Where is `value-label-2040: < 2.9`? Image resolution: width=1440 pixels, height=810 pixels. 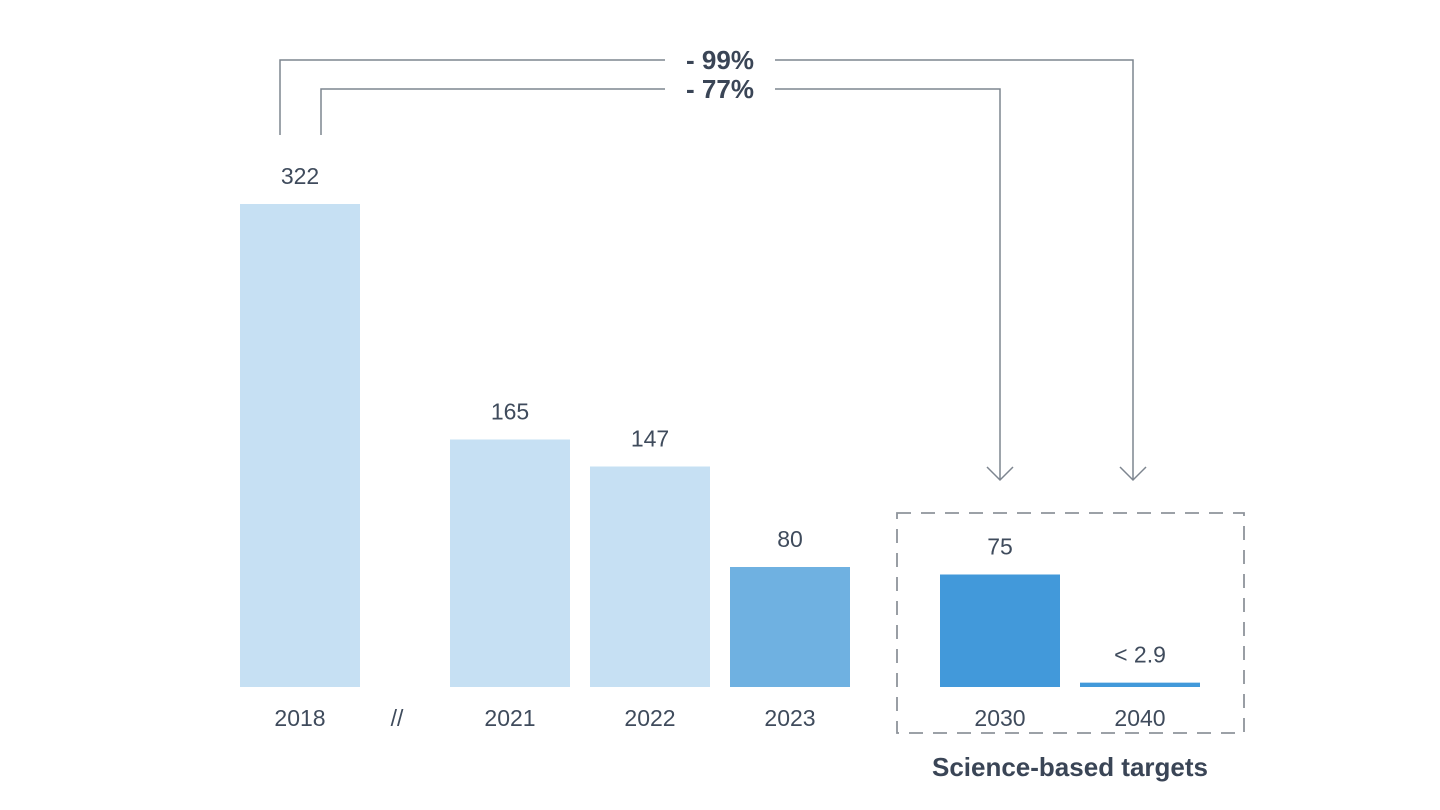 value-label-2040: < 2.9 is located at coordinates (1140, 655).